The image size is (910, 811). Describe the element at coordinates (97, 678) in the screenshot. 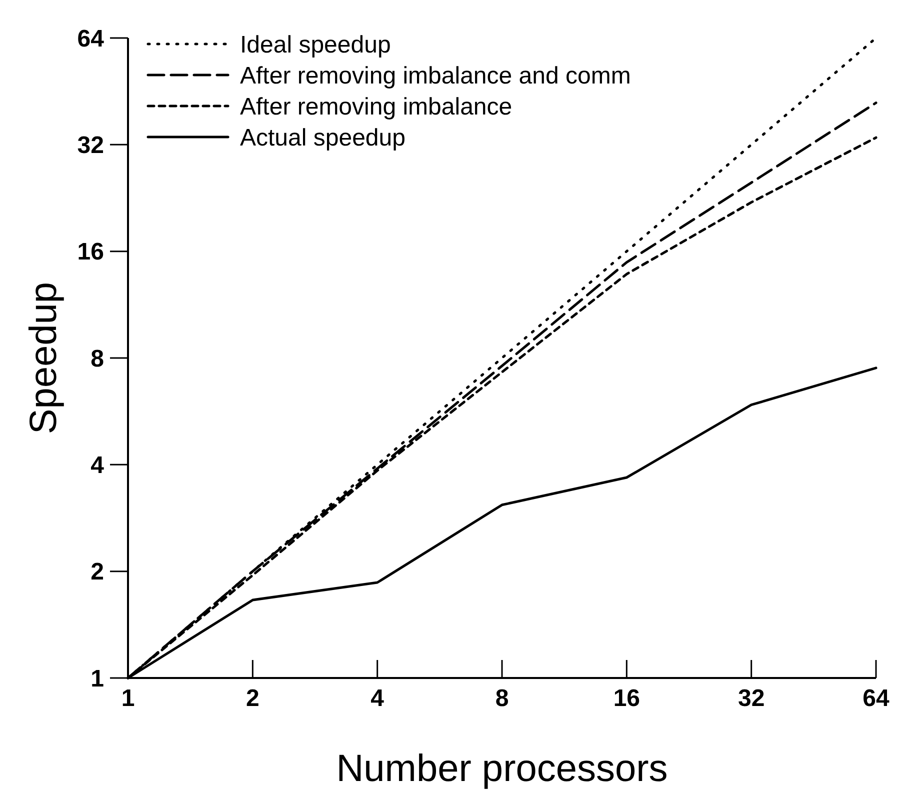

I see `y-tick-label: 1` at that location.